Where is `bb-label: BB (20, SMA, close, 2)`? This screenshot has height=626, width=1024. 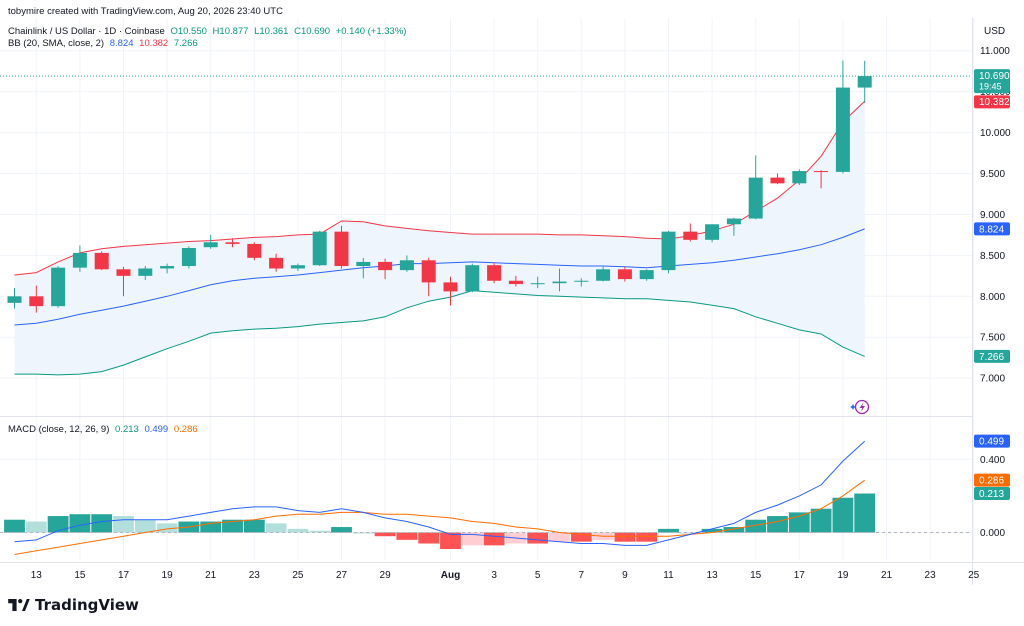 bb-label: BB (20, SMA, close, 2) is located at coordinates (56, 43).